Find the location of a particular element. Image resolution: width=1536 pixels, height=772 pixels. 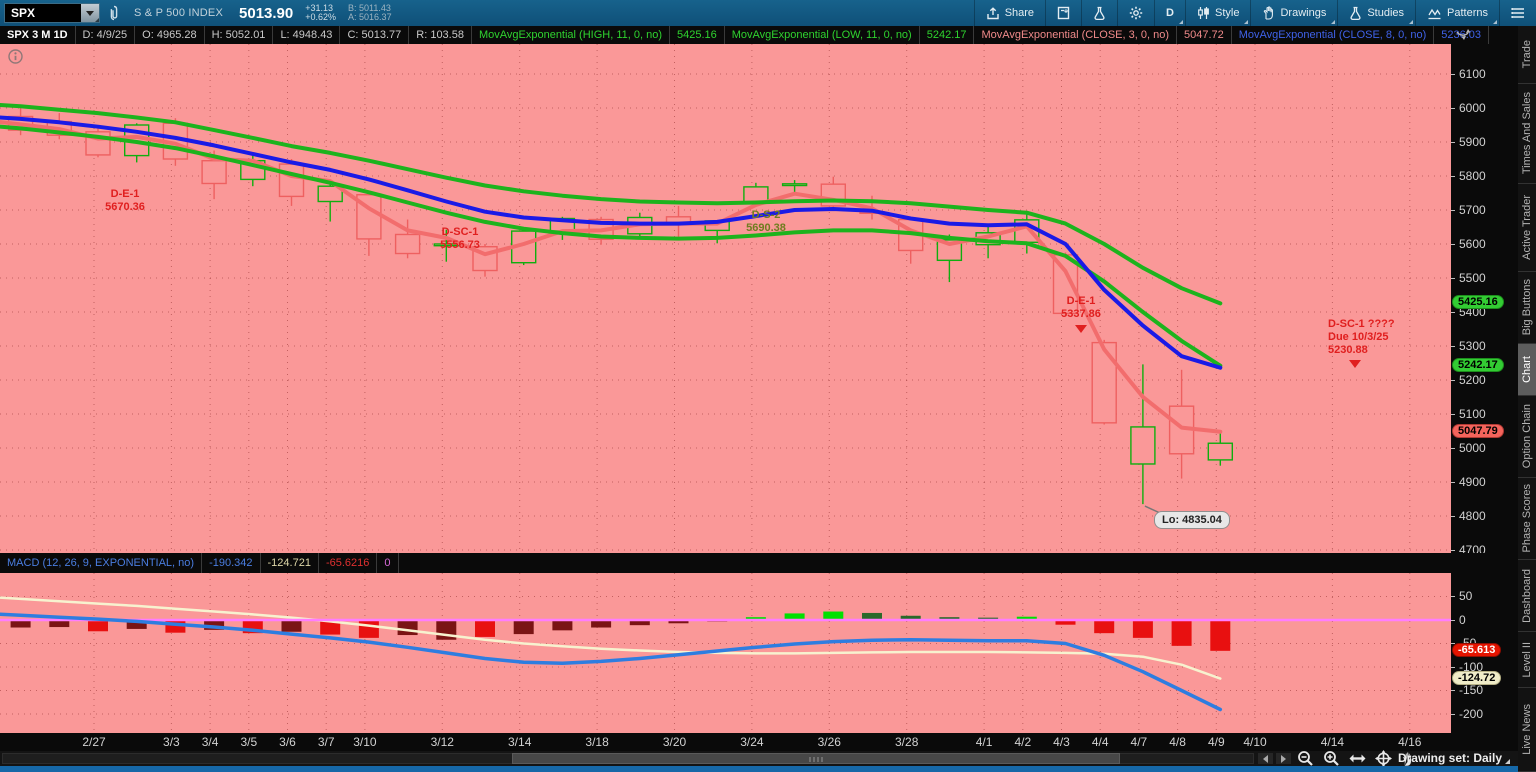

low-price-bubble: Lo: 4835.04 is located at coordinates (1192, 520).